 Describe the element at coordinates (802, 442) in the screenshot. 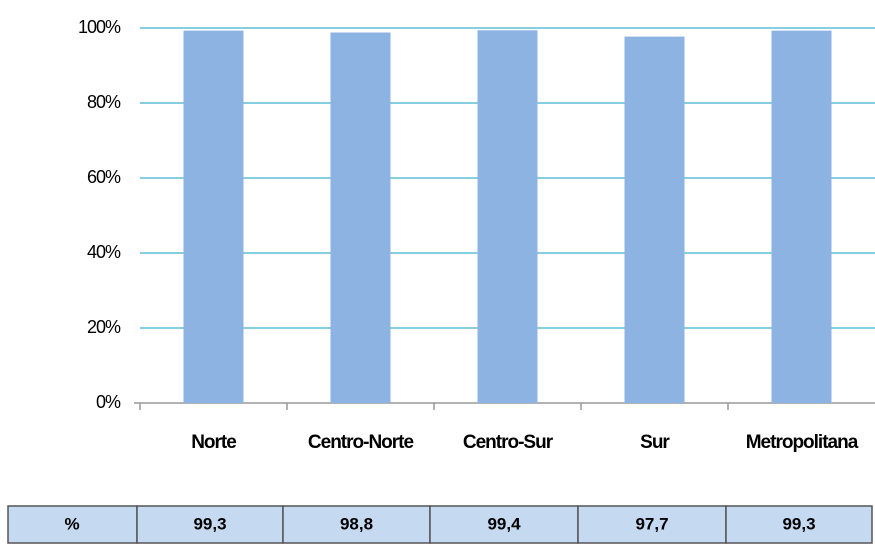

I see `x-tick-label: Metropolitana` at that location.